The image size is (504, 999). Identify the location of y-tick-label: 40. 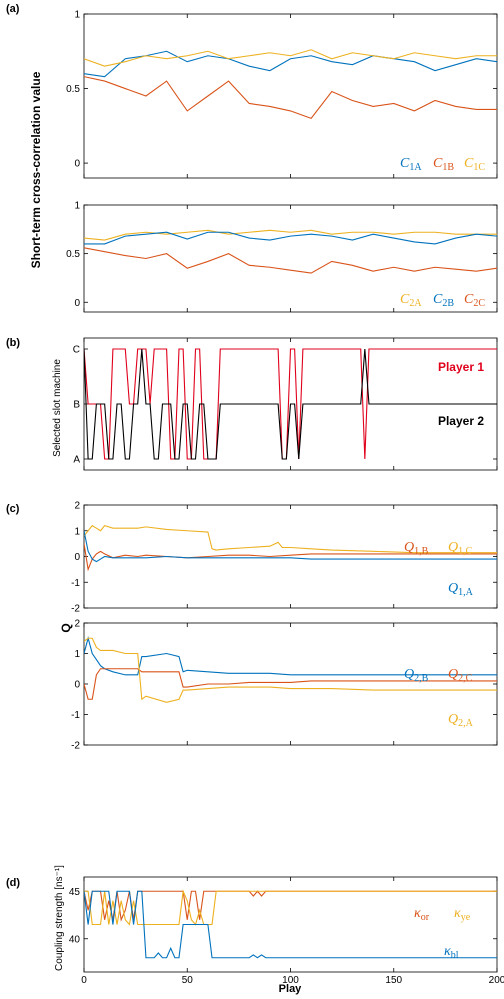
(75, 939).